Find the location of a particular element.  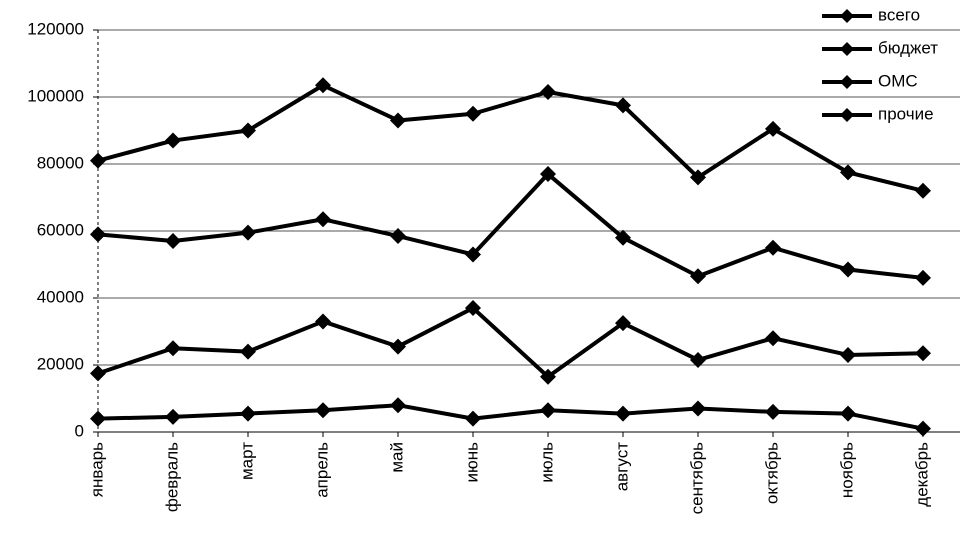

x-tick-label: август is located at coordinates (621, 466).